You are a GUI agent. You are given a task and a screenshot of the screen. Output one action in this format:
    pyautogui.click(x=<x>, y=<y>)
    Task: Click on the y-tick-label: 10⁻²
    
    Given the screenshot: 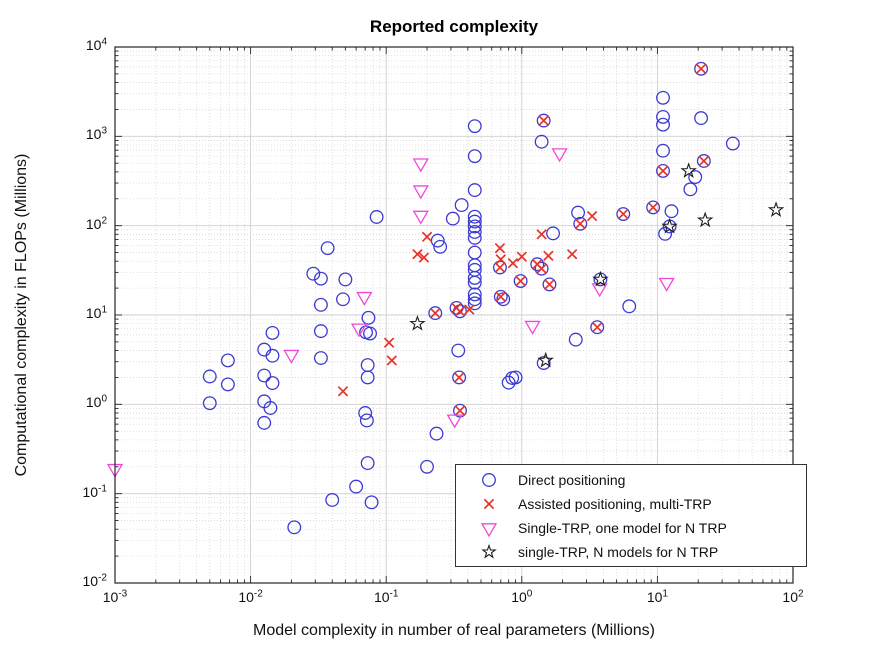 What is the action you would take?
    pyautogui.click(x=94, y=580)
    